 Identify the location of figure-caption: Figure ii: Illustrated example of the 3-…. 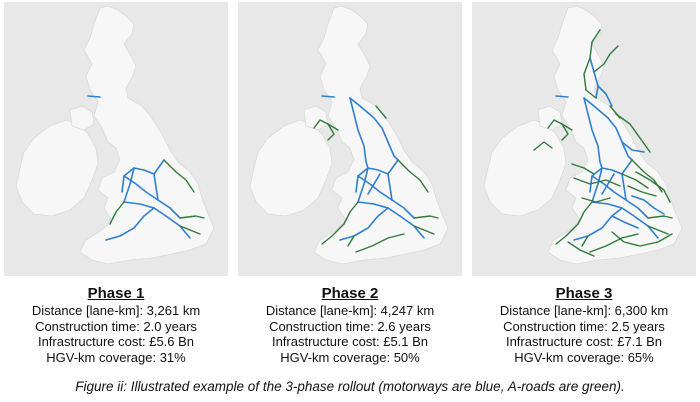
(350, 386).